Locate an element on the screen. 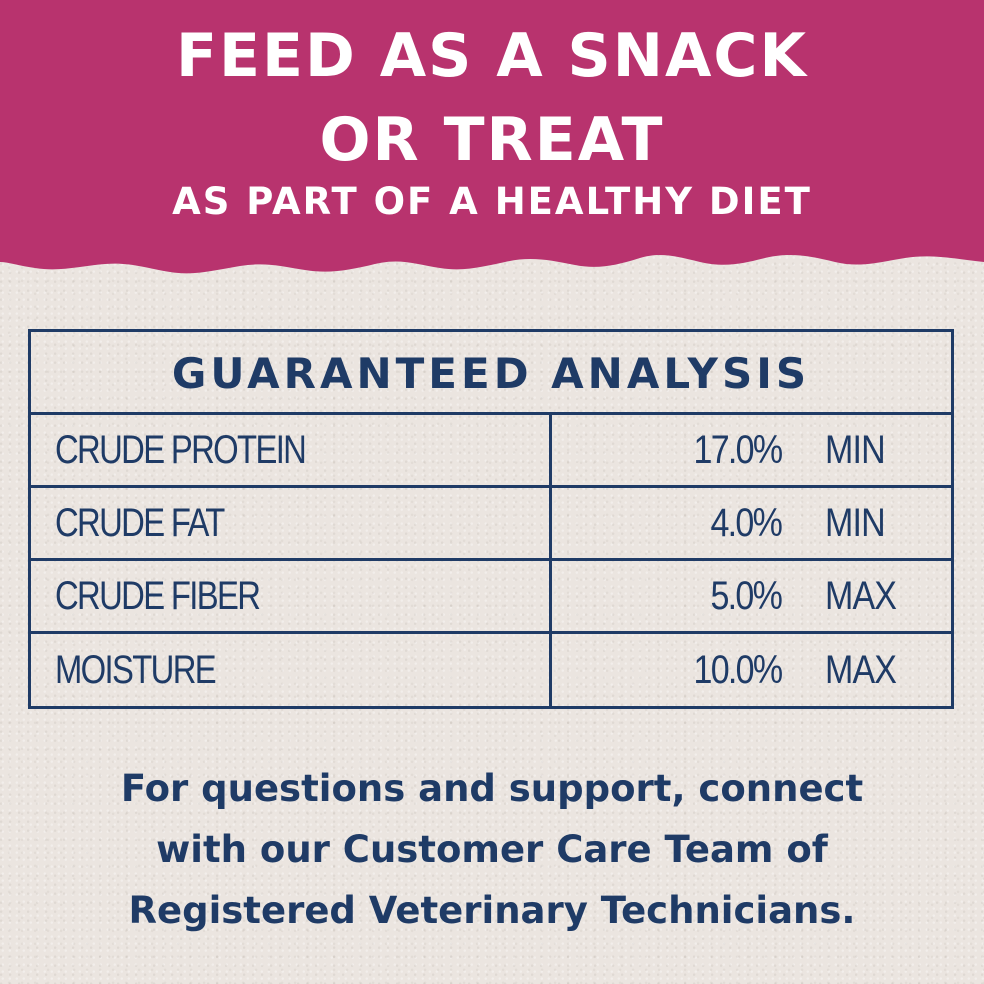 Image resolution: width=984 pixels, height=984 pixels. support-line-3: Registered Veterinary Technicians. is located at coordinates (492, 910).